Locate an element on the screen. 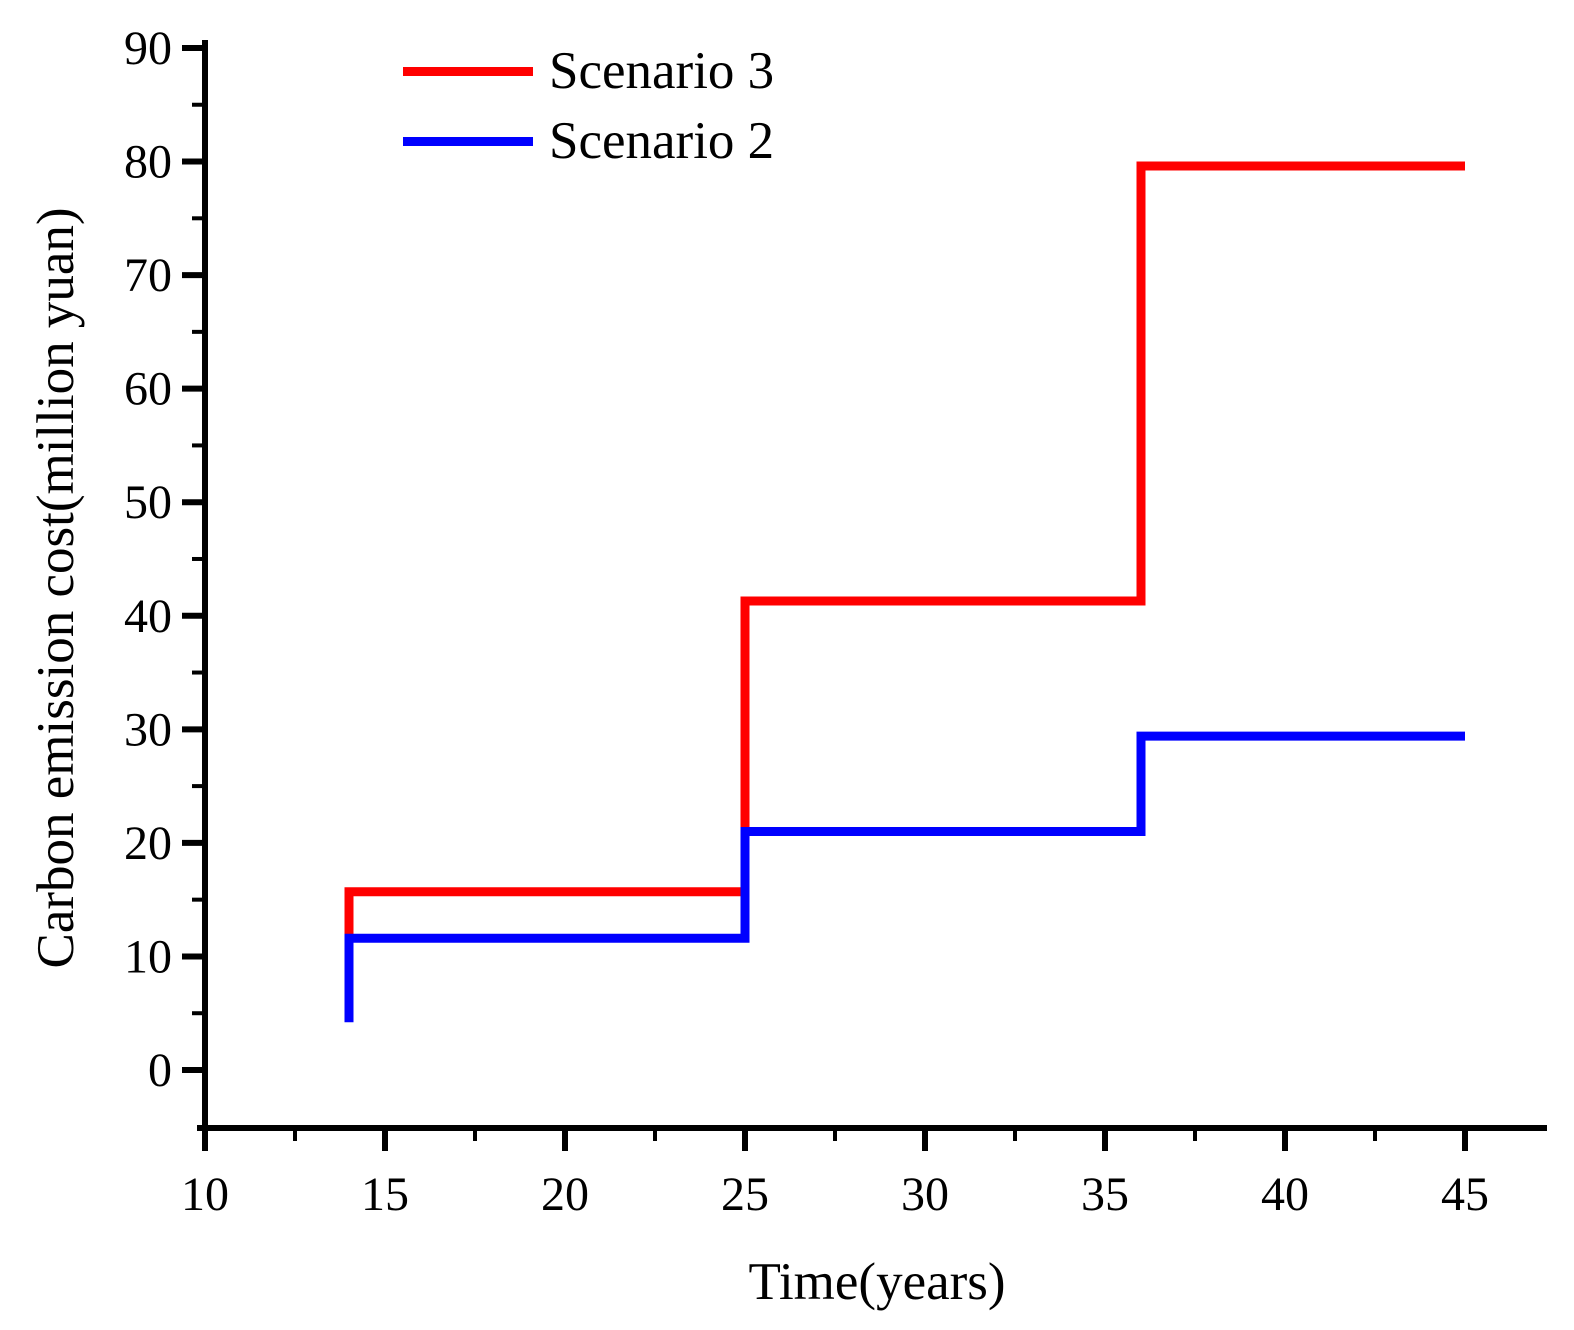  x-tick-label: 30 is located at coordinates (925, 1194).